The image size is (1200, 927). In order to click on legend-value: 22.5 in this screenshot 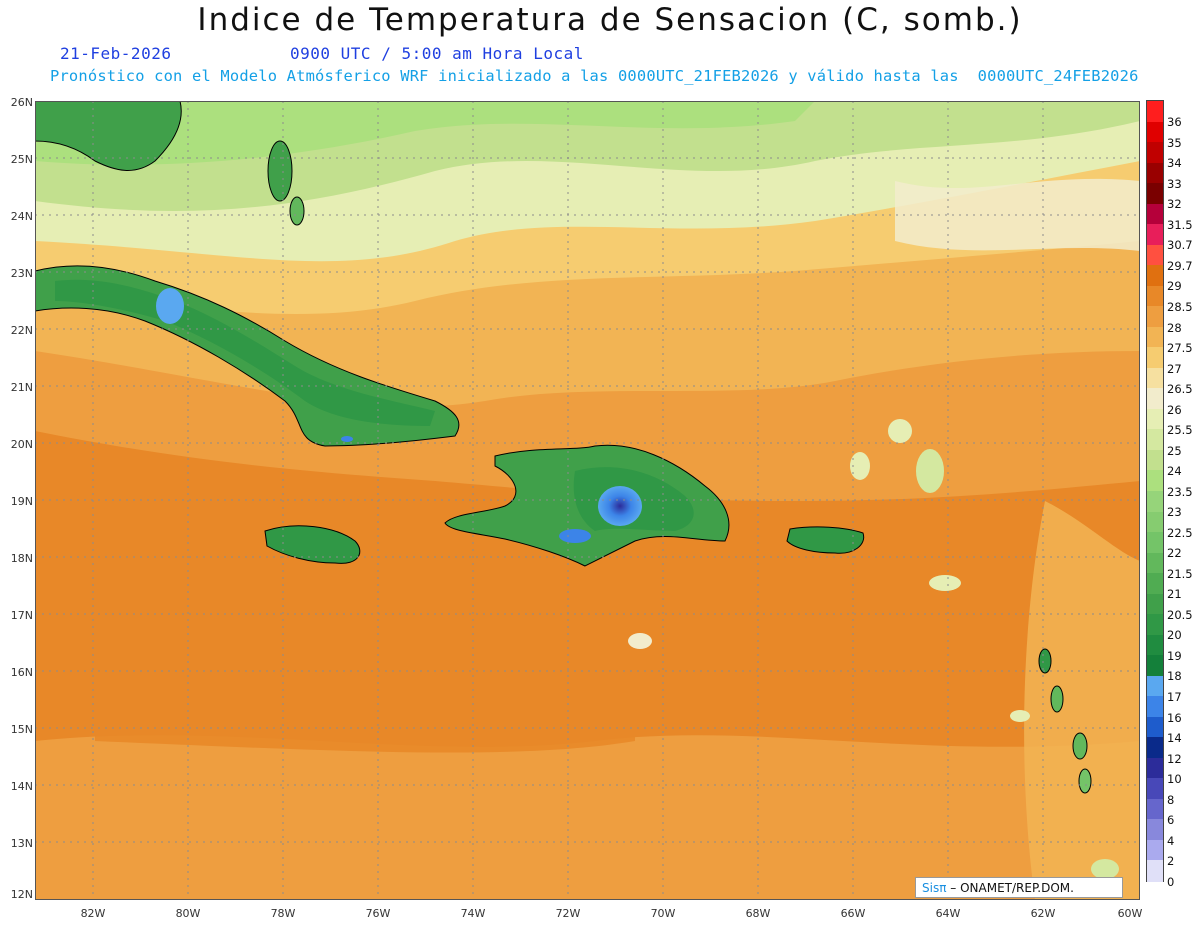, I will do `click(1180, 532)`.